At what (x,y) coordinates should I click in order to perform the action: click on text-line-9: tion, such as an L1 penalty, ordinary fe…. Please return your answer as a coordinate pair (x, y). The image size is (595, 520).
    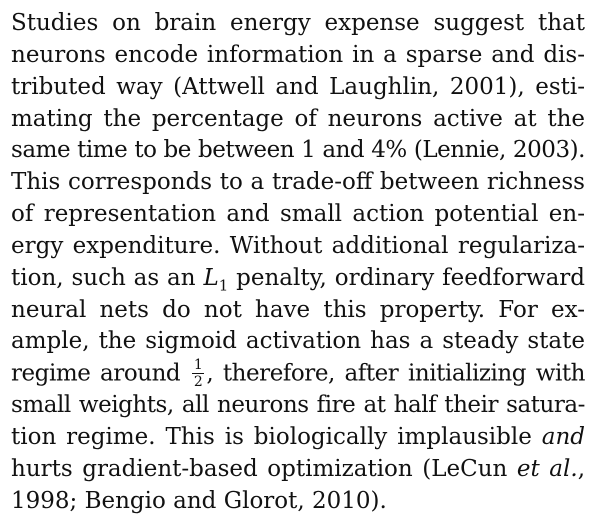
    Looking at the image, I should click on (298, 279).